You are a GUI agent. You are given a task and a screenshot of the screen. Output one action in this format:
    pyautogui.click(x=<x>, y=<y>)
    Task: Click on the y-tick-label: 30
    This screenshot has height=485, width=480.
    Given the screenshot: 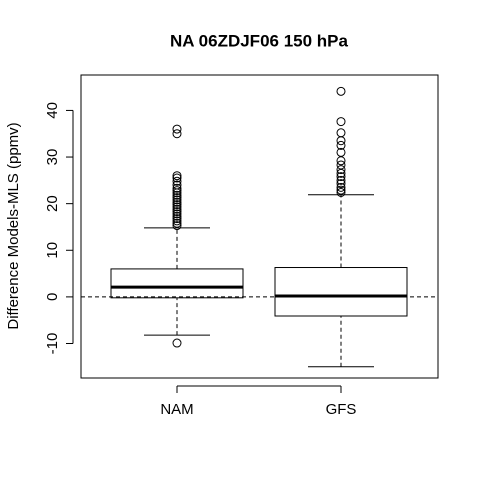 What is the action you would take?
    pyautogui.click(x=52, y=157)
    